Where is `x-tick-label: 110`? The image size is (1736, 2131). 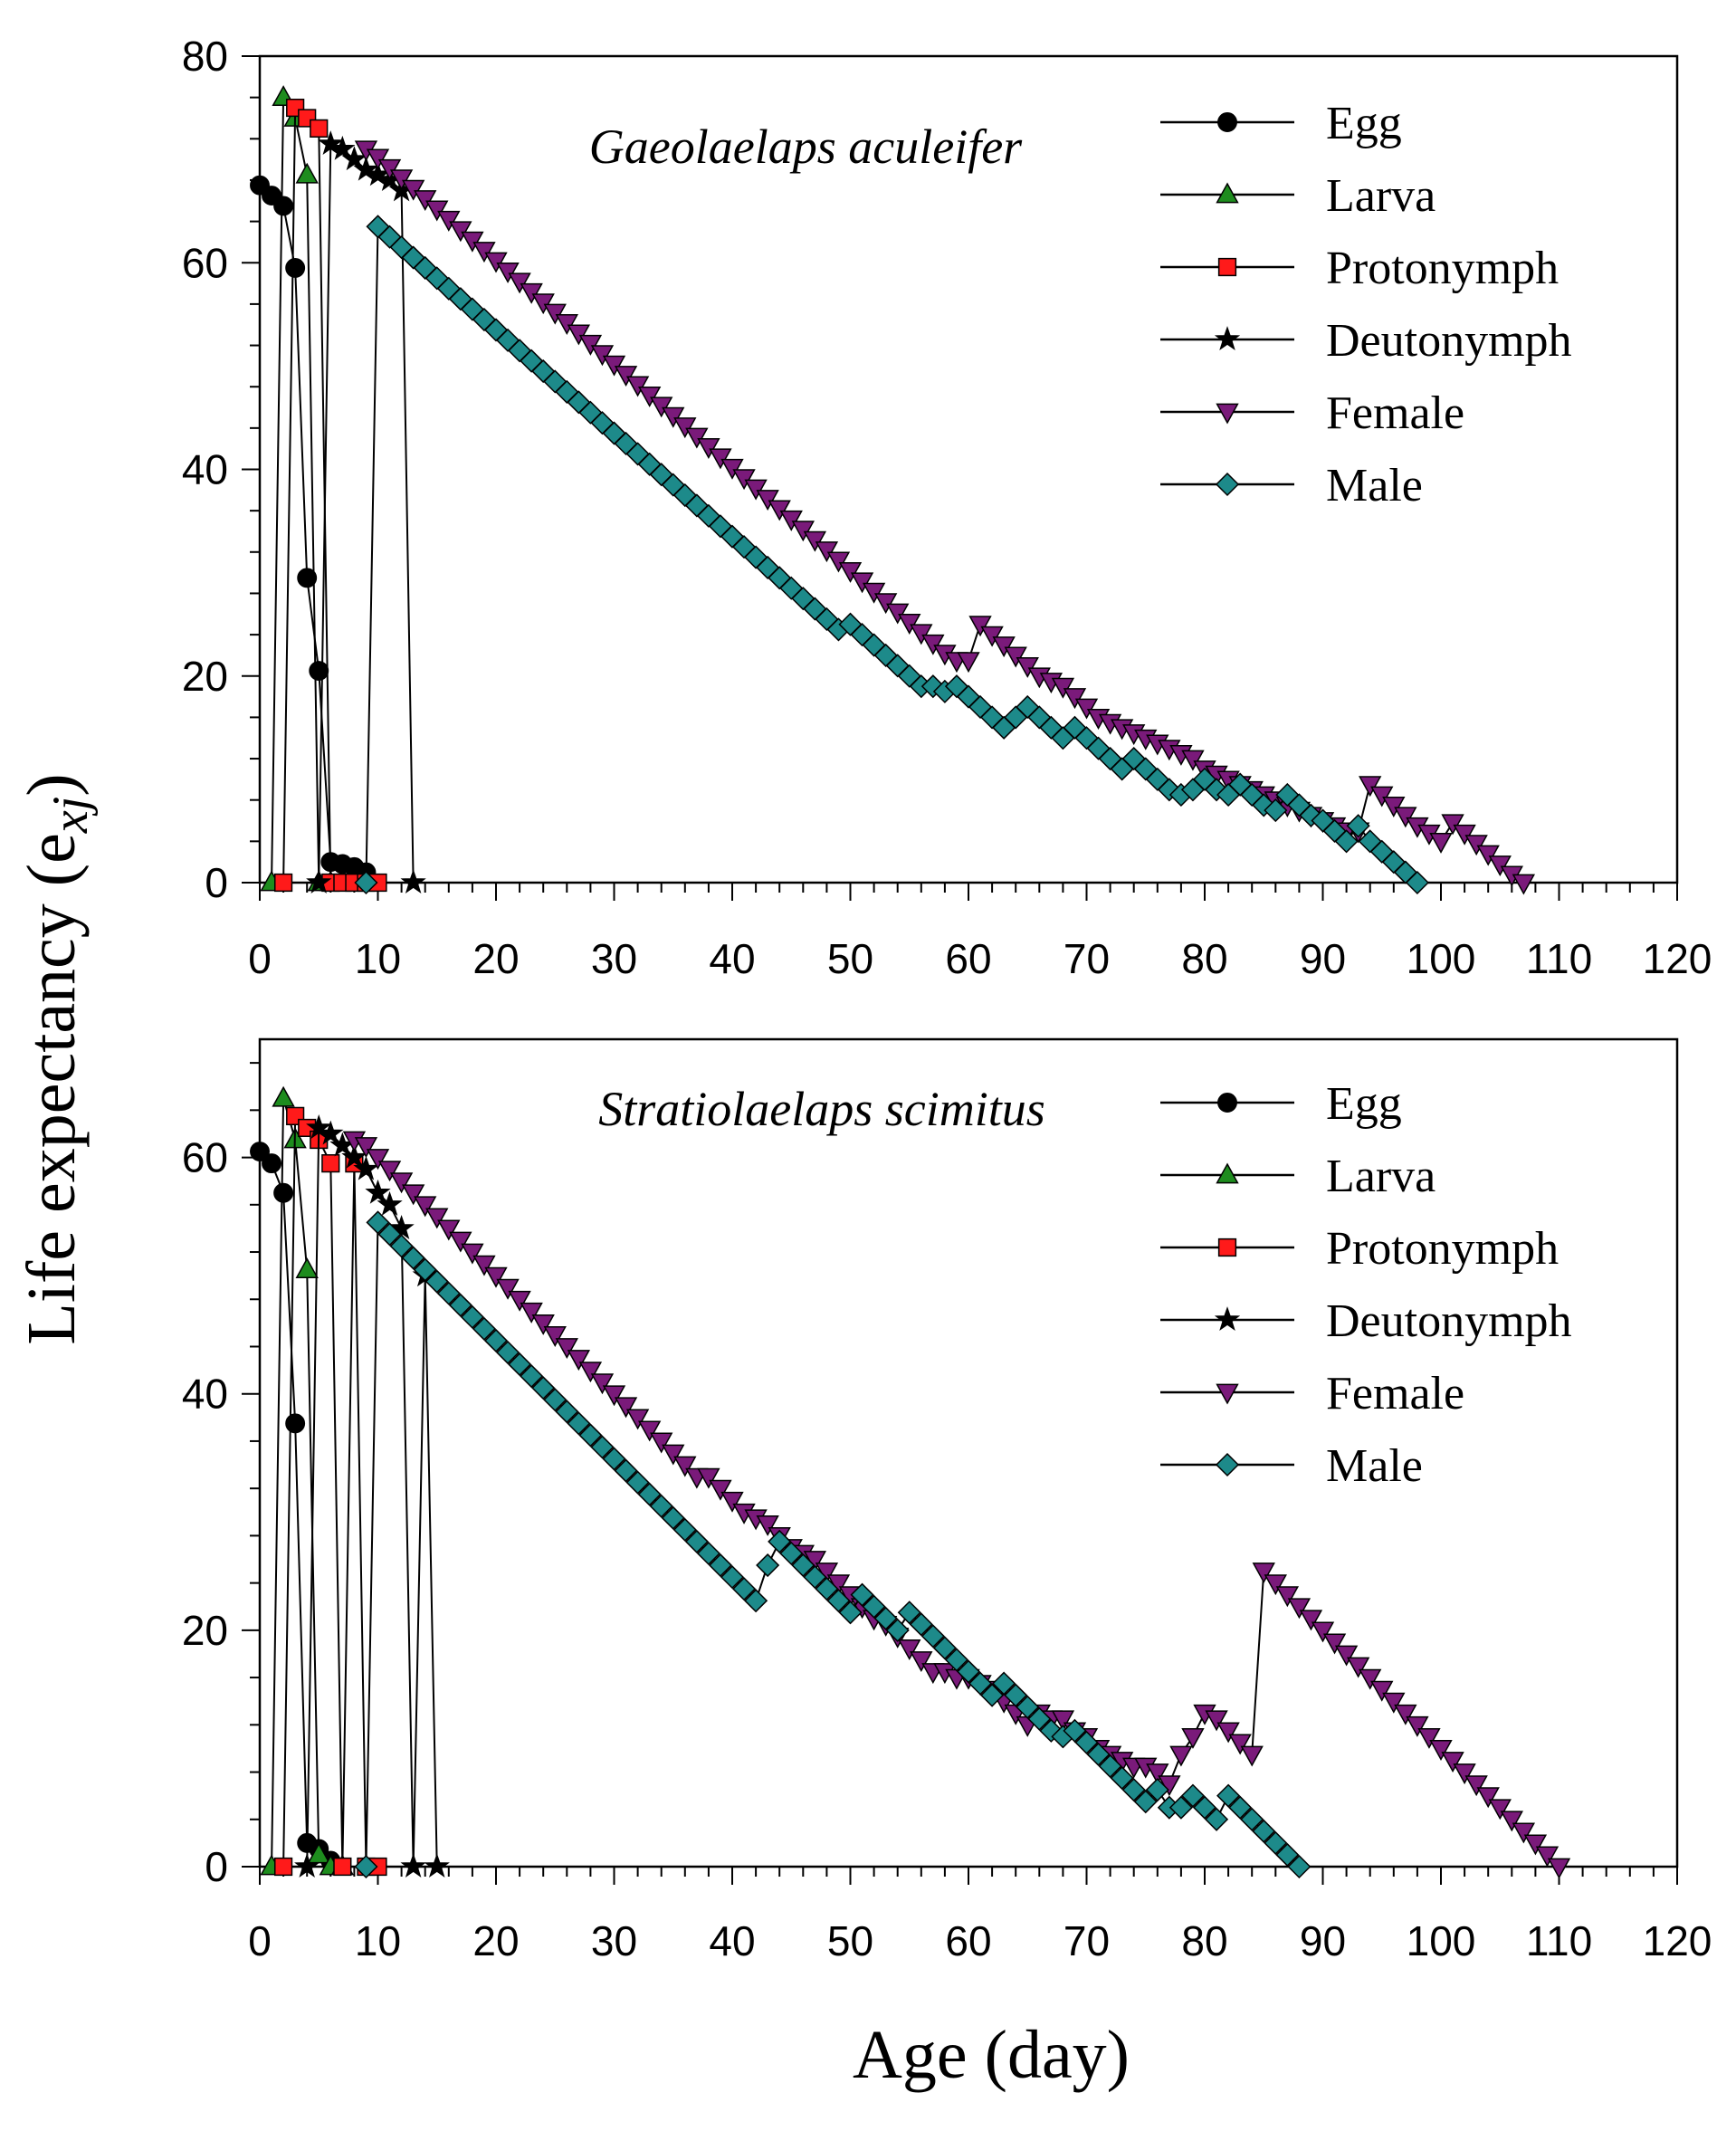
x-tick-label: 110 is located at coordinates (1559, 958).